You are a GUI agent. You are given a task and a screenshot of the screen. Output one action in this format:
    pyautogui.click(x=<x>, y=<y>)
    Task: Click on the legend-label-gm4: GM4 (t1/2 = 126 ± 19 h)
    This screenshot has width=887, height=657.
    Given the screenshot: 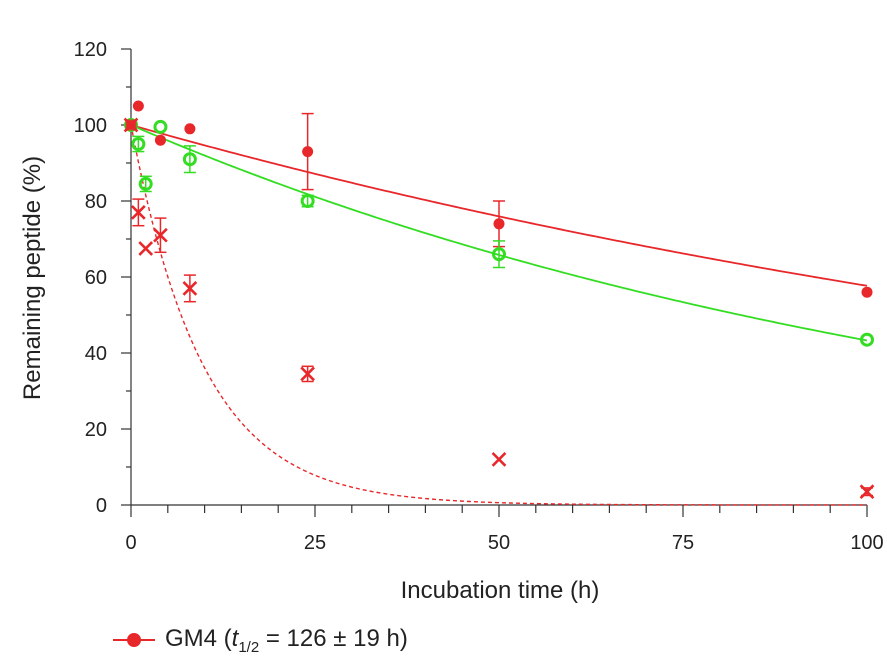 What is the action you would take?
    pyautogui.click(x=286, y=640)
    